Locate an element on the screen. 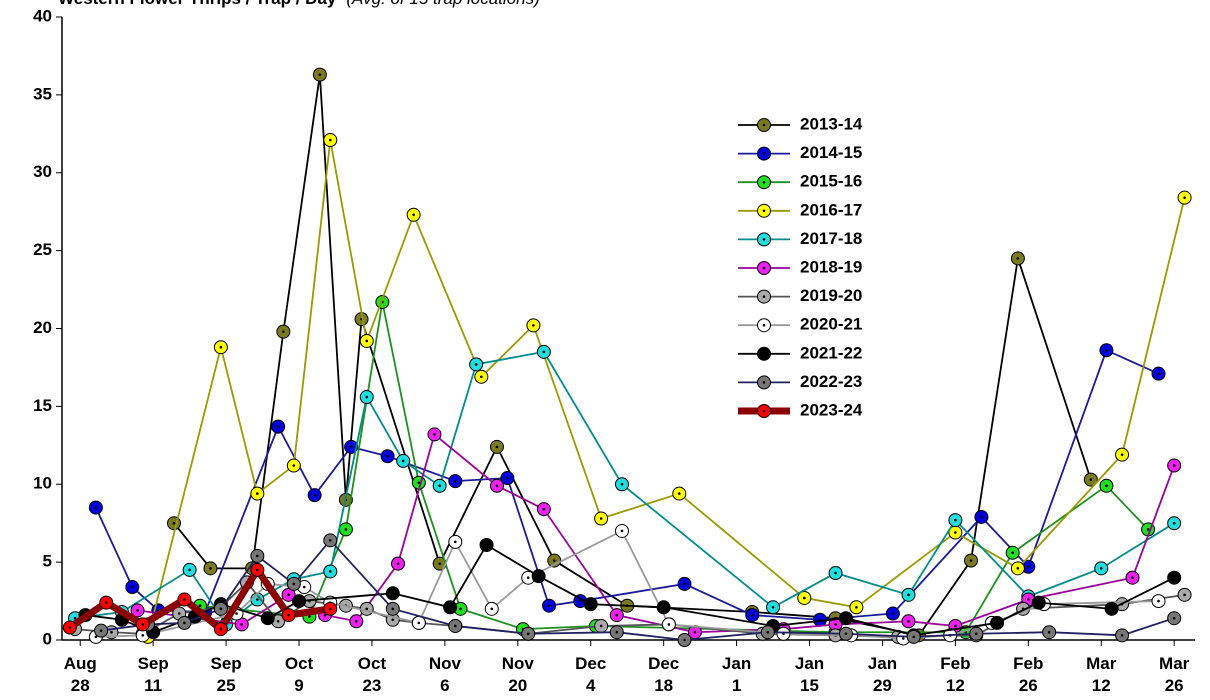 The height and width of the screenshot is (700, 1210). y-tick-label: 15 is located at coordinates (42, 405).